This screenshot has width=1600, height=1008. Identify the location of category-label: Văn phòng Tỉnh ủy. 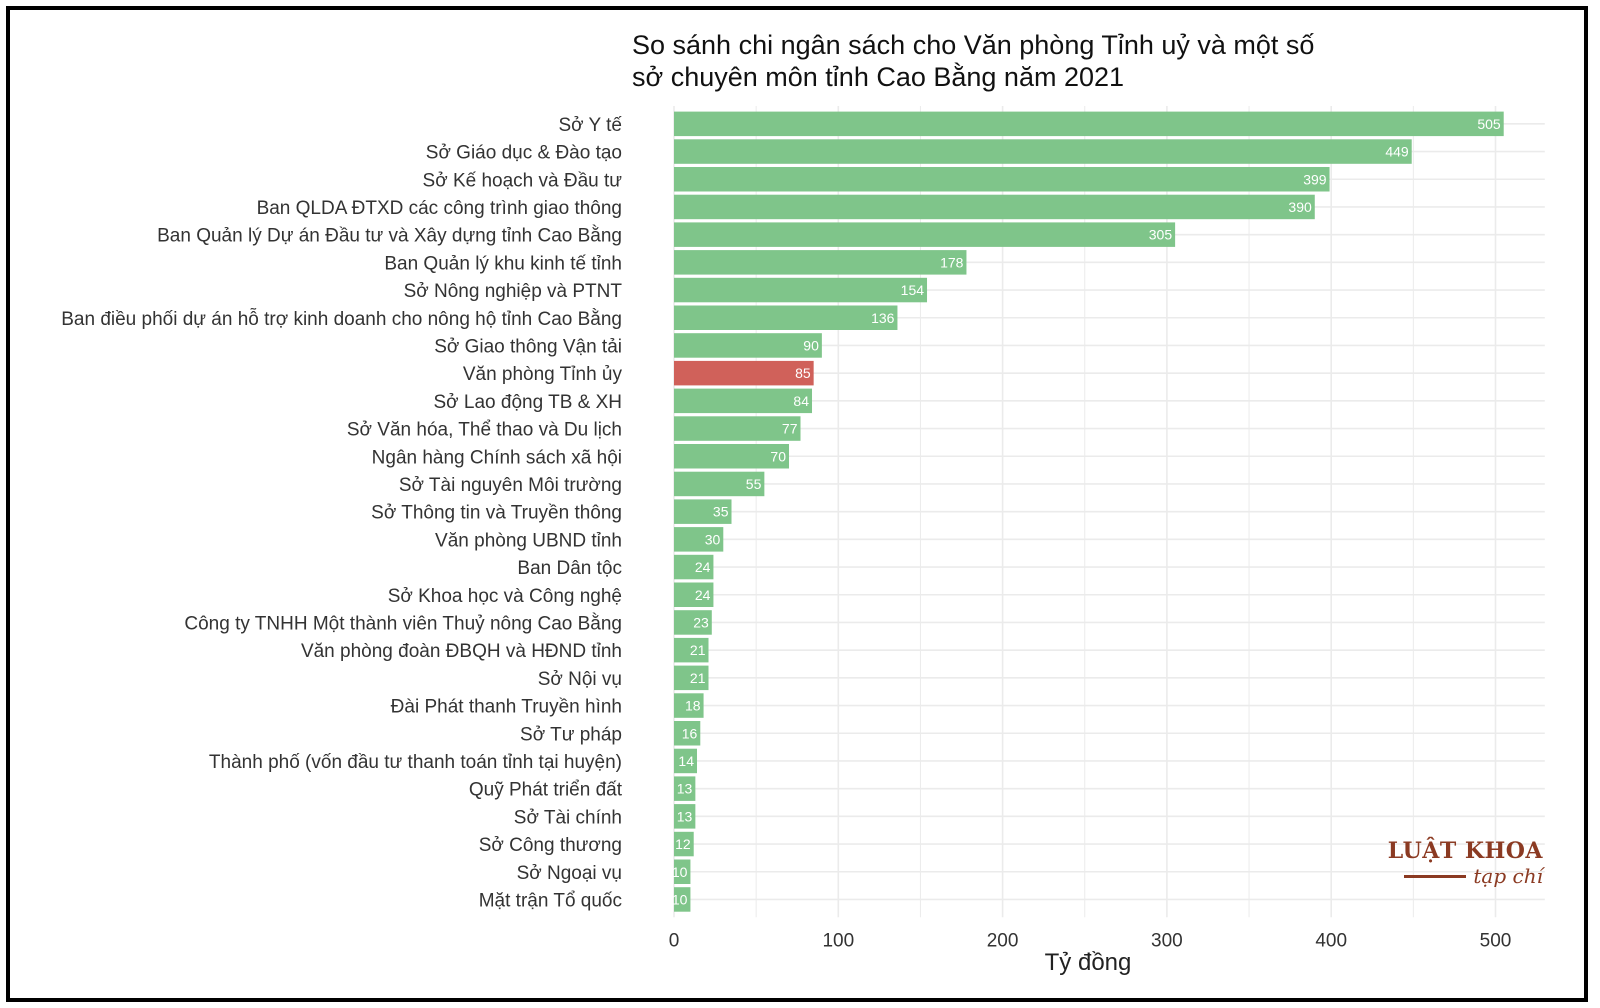
(543, 374).